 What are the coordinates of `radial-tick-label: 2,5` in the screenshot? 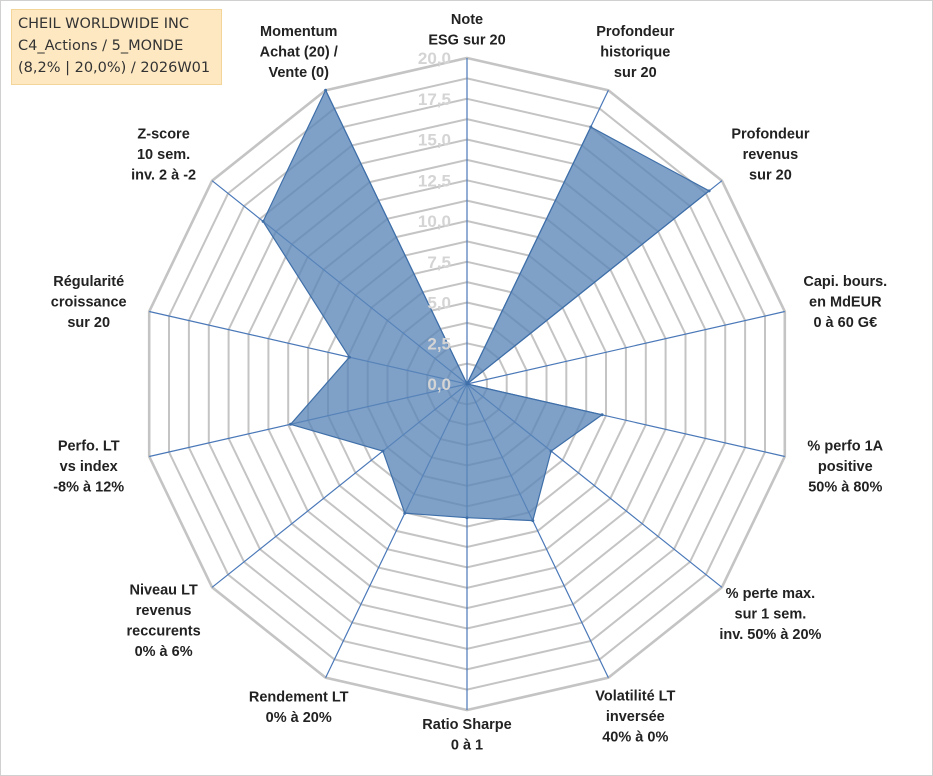 It's located at (439, 343).